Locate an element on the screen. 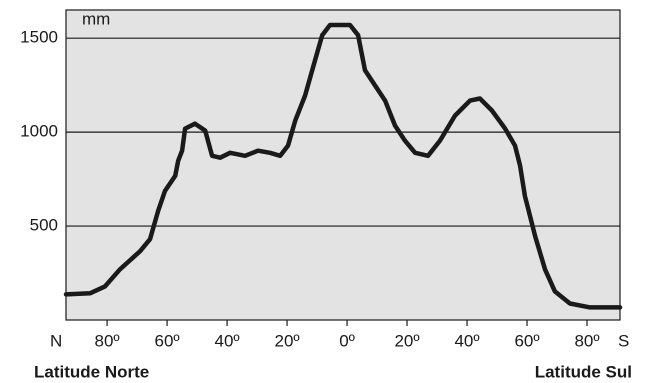 This screenshot has height=383, width=645. south-label: S is located at coordinates (623, 340).